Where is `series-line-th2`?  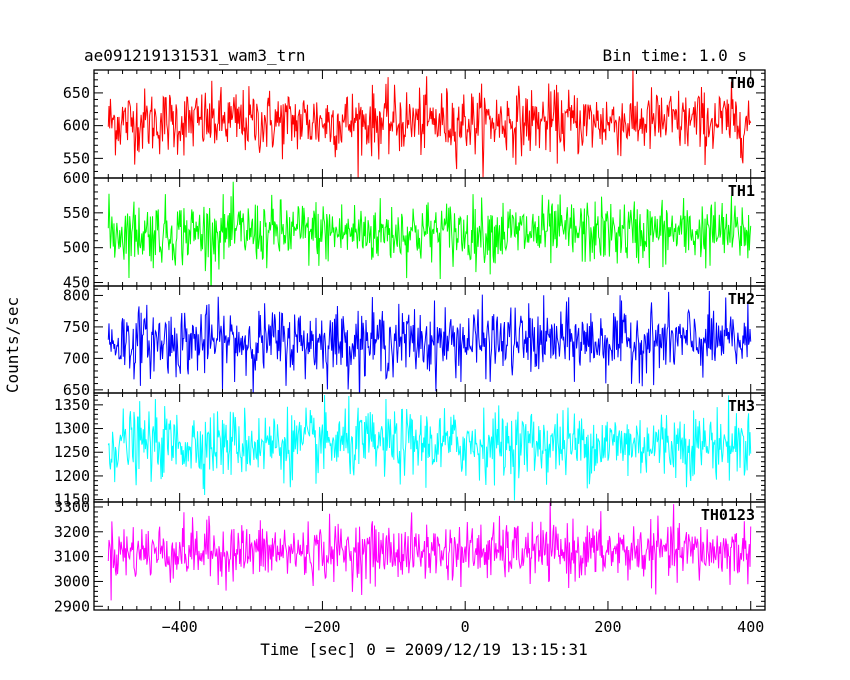 series-line-th2 is located at coordinates (429, 341).